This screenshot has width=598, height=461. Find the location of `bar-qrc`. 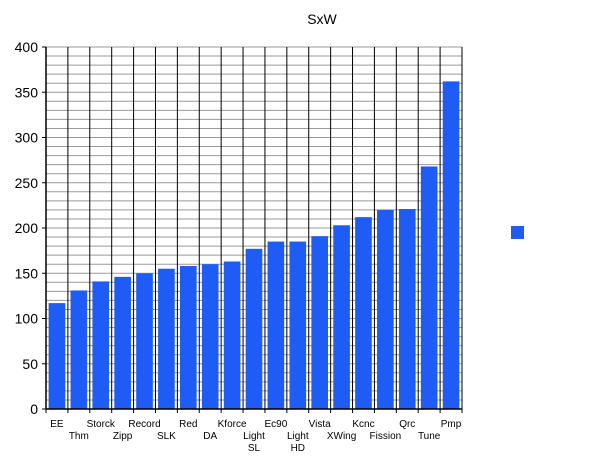

bar-qrc is located at coordinates (407, 308).